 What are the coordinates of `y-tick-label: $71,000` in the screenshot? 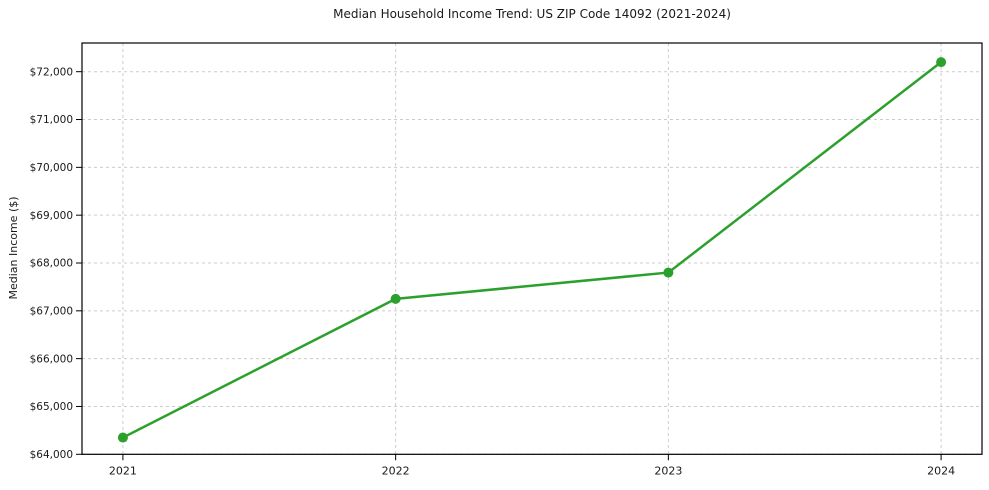 It's located at (51, 120).